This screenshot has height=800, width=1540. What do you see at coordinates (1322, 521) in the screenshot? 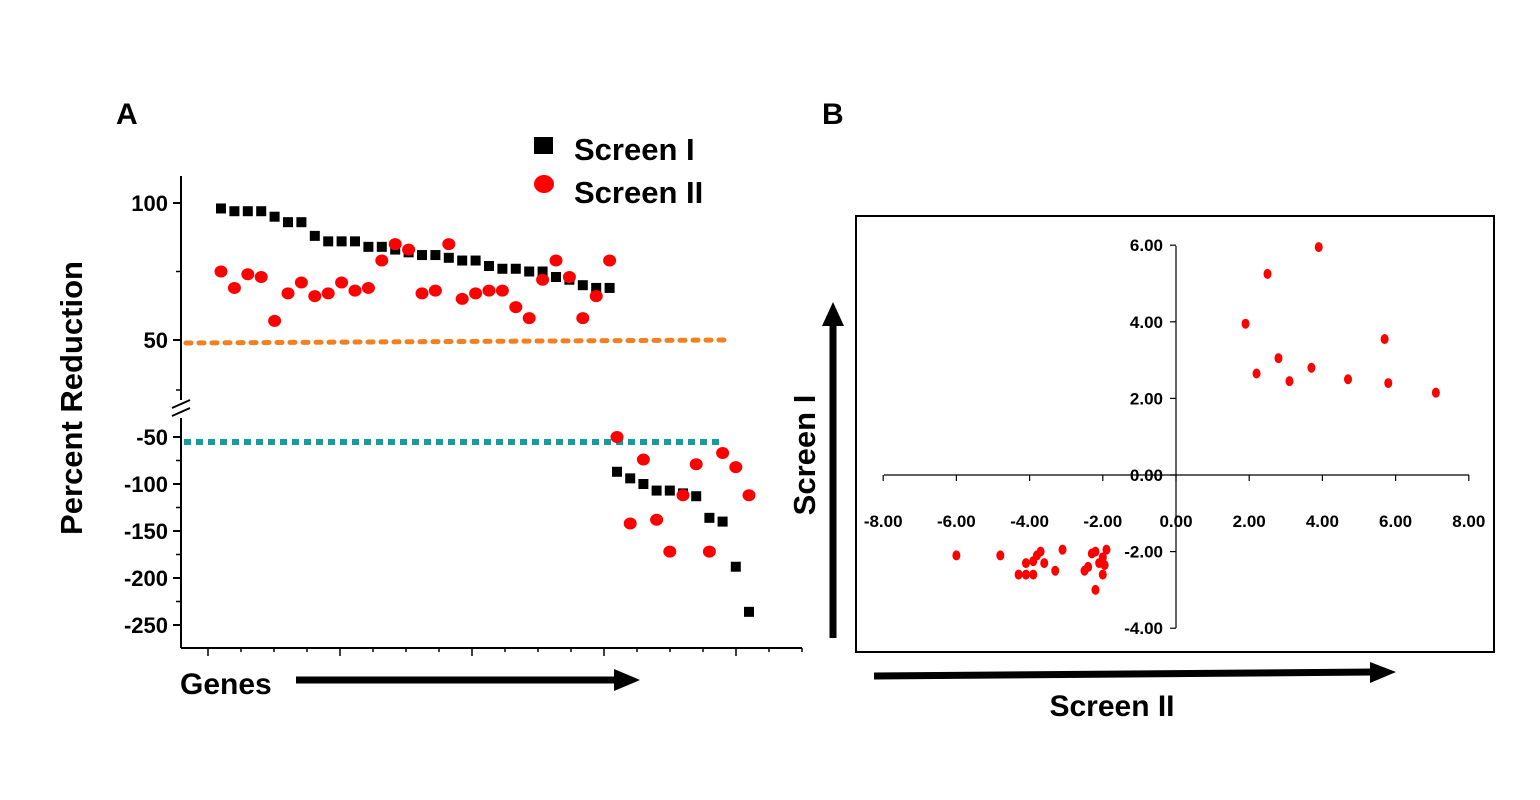
I see `b-x-tick-label: 4.00` at bounding box center [1322, 521].